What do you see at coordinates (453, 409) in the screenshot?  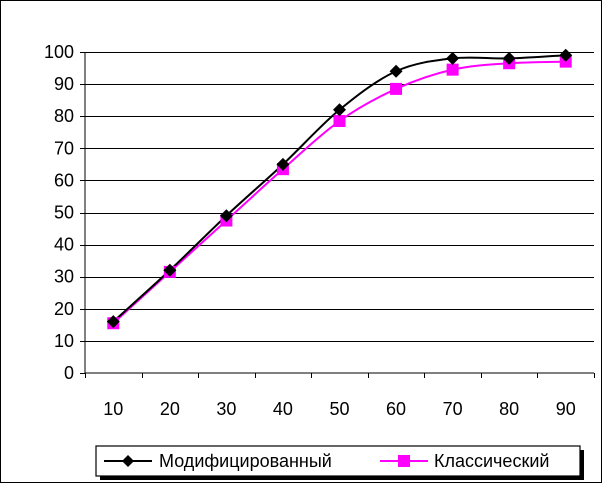 I see `x-tick-label: 70` at bounding box center [453, 409].